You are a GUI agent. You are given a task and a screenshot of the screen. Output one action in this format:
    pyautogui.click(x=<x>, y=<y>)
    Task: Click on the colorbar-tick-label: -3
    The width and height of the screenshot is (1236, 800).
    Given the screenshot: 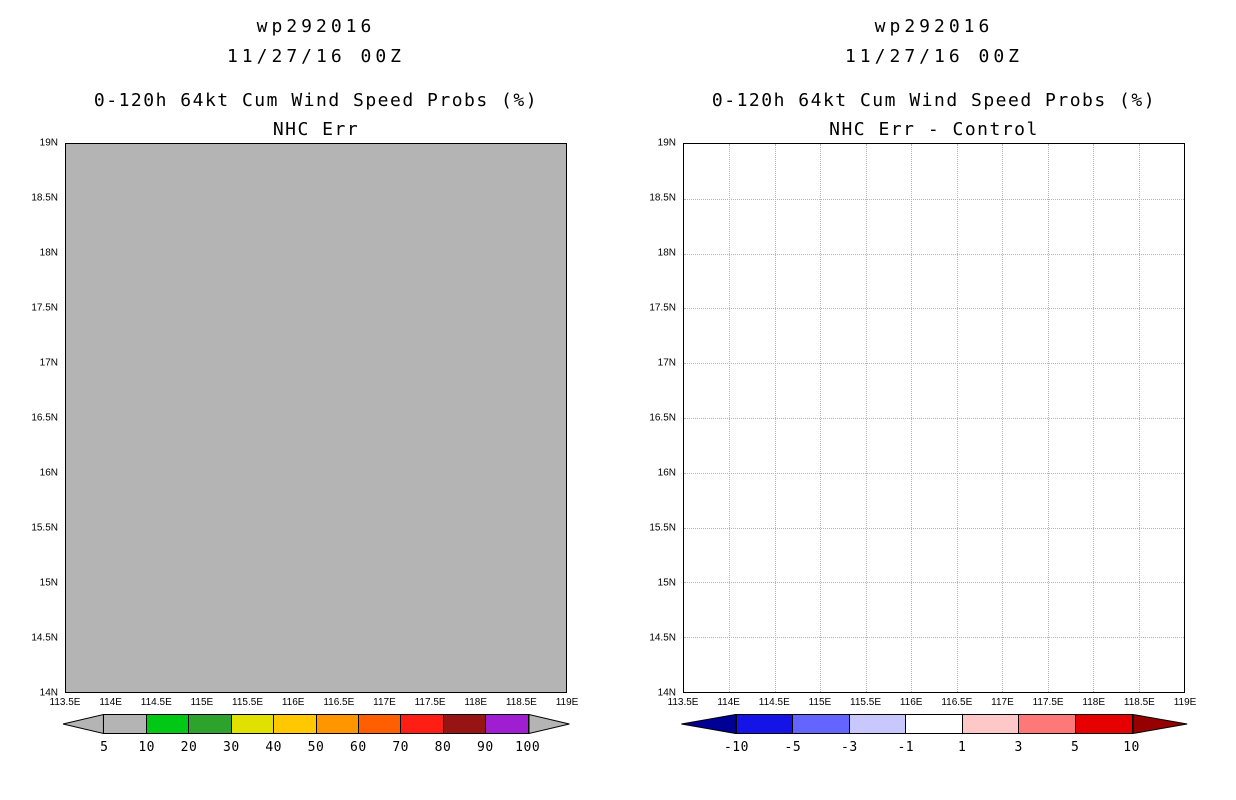 What is the action you would take?
    pyautogui.click(x=849, y=747)
    